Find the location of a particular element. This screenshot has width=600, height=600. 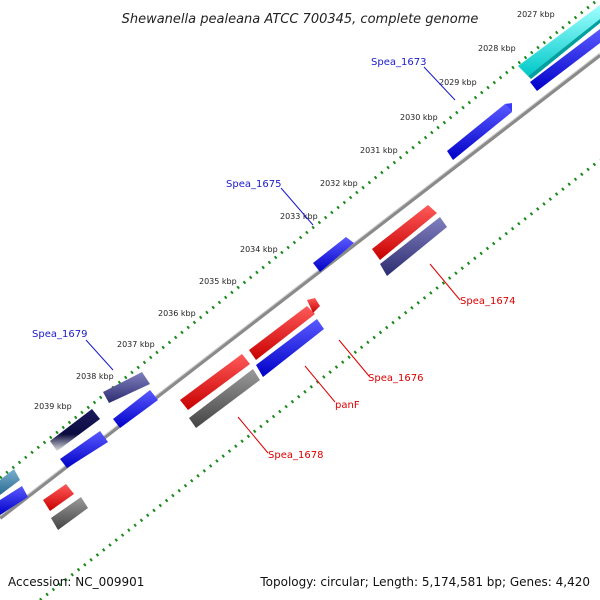

feature-navy is located at coordinates (75, 430).